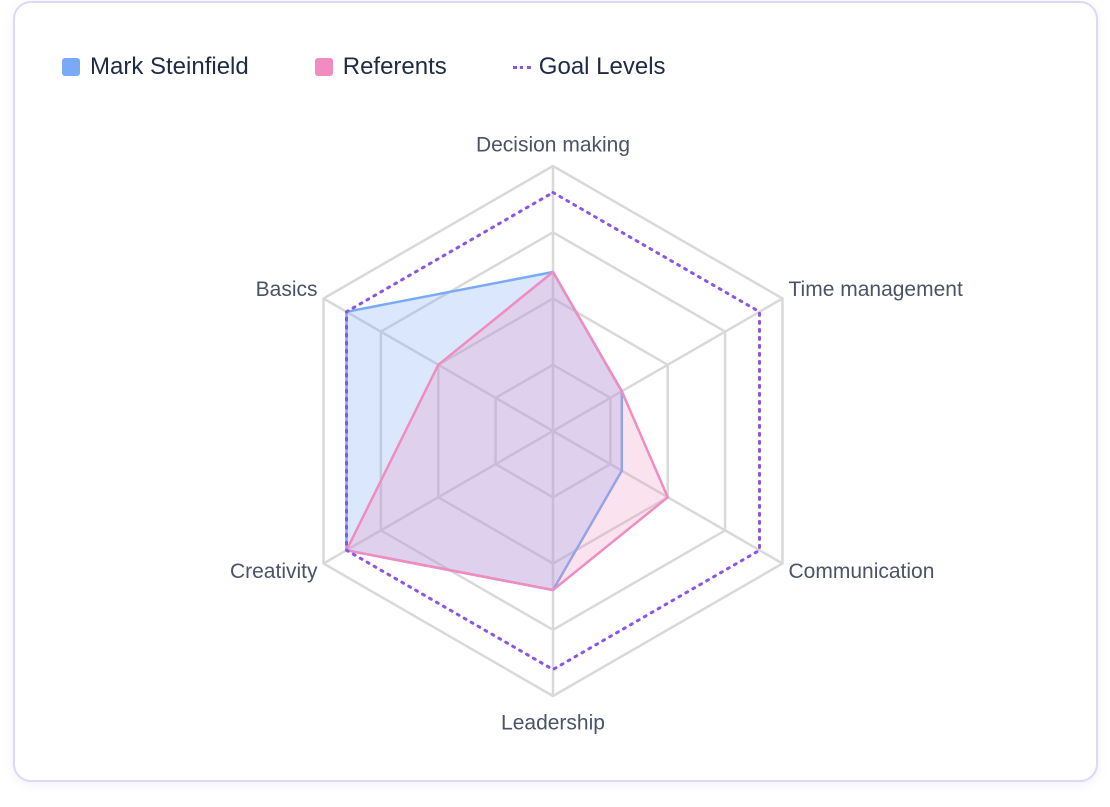 This screenshot has width=1110, height=807. Describe the element at coordinates (274, 571) in the screenshot. I see `axis-label-creativity: Creativity` at that location.